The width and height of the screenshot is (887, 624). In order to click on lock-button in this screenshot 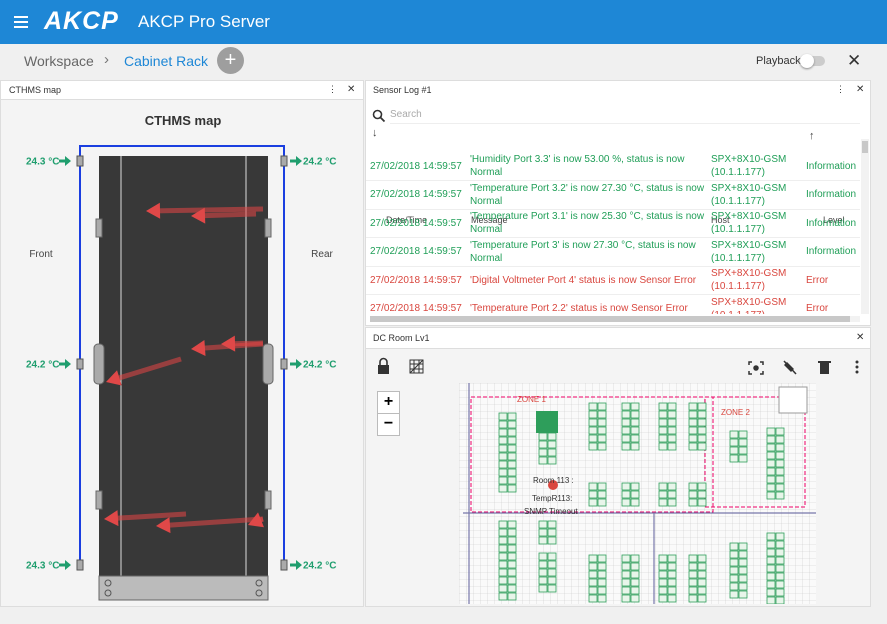, I will do `click(383, 366)`.